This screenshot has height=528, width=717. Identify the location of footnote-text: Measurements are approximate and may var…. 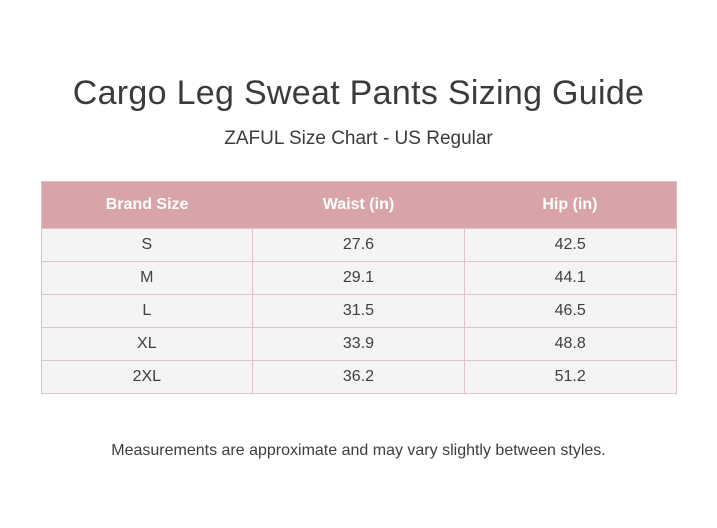
(358, 450).